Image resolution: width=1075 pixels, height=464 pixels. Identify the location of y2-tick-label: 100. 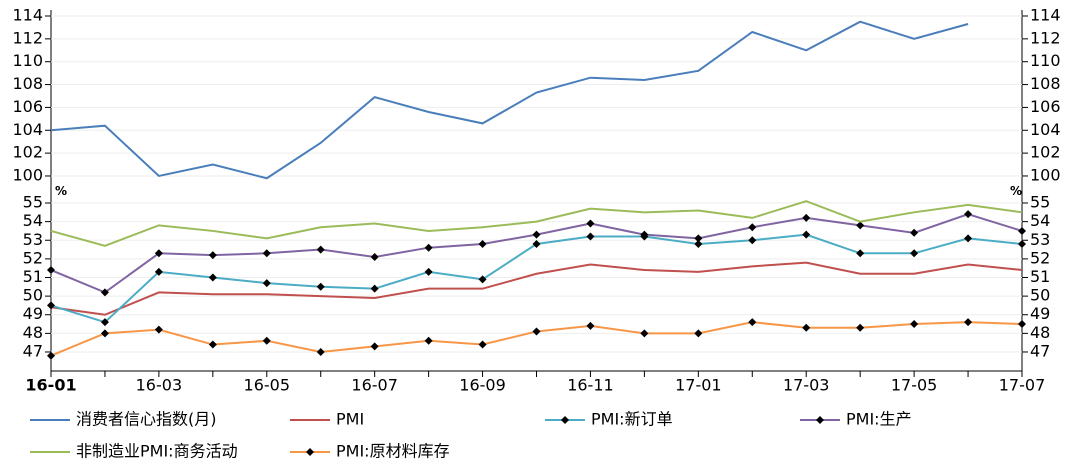
(1045, 174).